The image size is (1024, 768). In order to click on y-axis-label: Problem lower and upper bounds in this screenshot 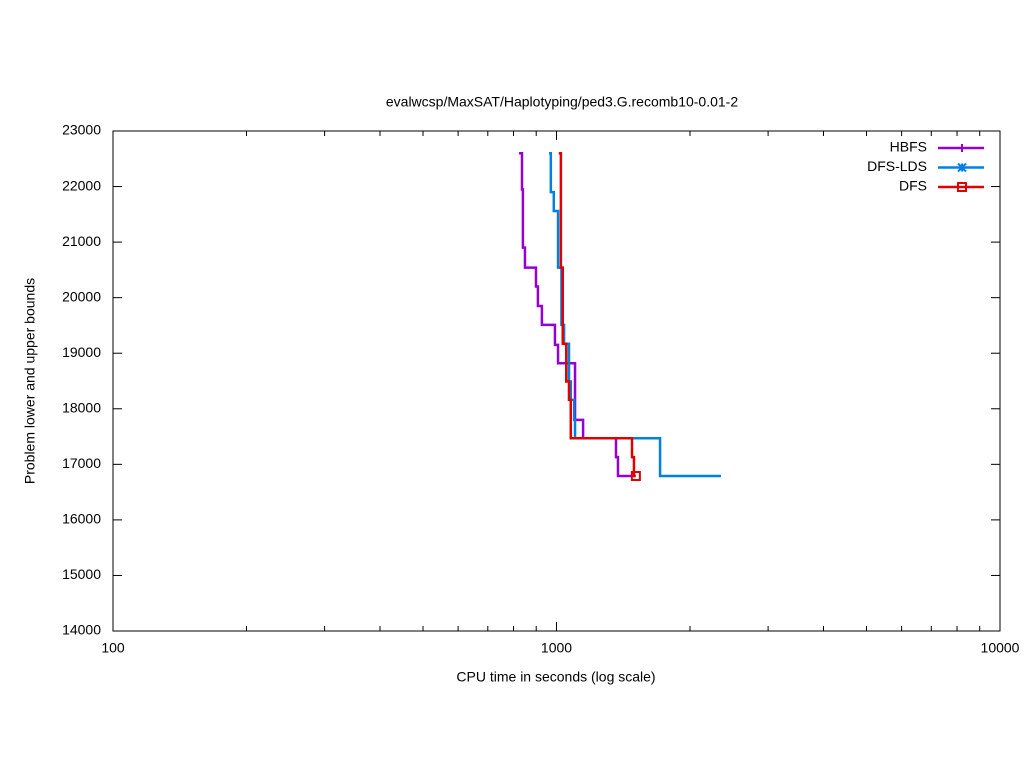, I will do `click(30, 381)`.